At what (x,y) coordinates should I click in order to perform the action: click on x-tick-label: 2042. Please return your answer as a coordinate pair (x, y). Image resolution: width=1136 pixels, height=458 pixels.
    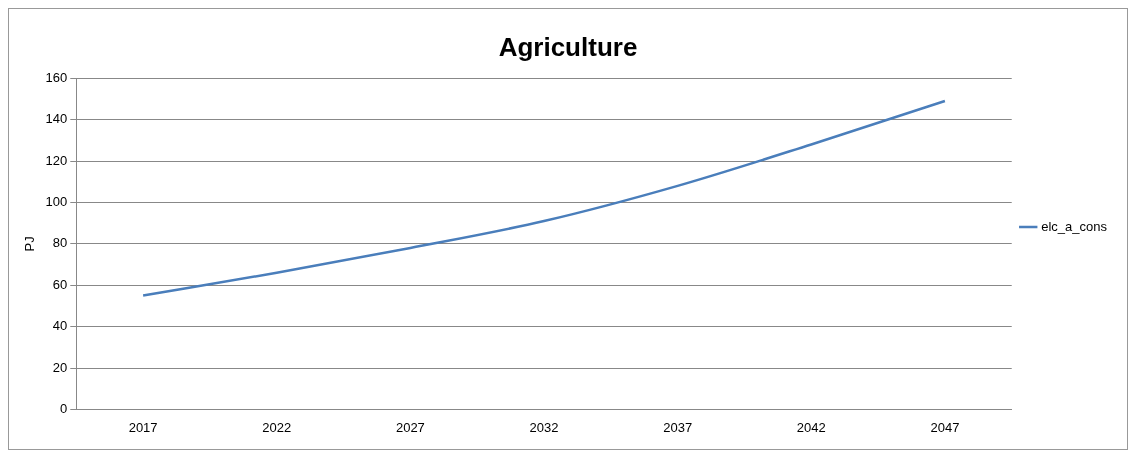
    Looking at the image, I should click on (811, 427).